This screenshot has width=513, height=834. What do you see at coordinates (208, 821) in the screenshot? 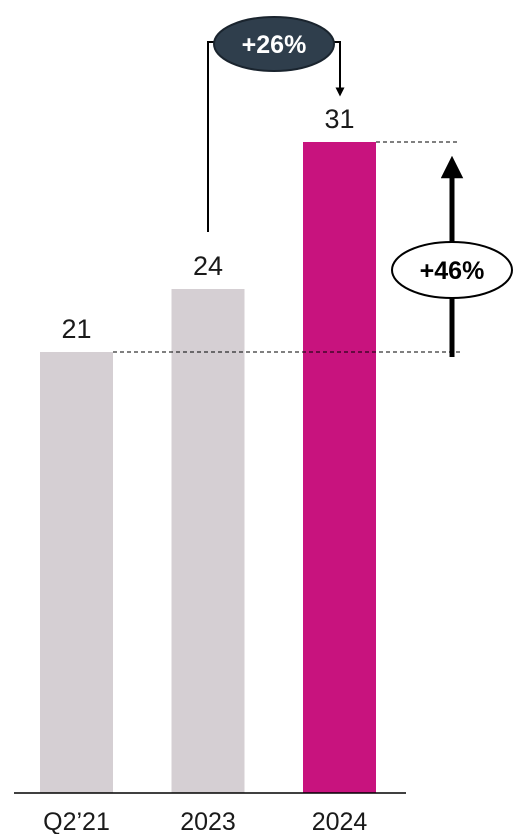
I see `category-label-1: 2023` at bounding box center [208, 821].